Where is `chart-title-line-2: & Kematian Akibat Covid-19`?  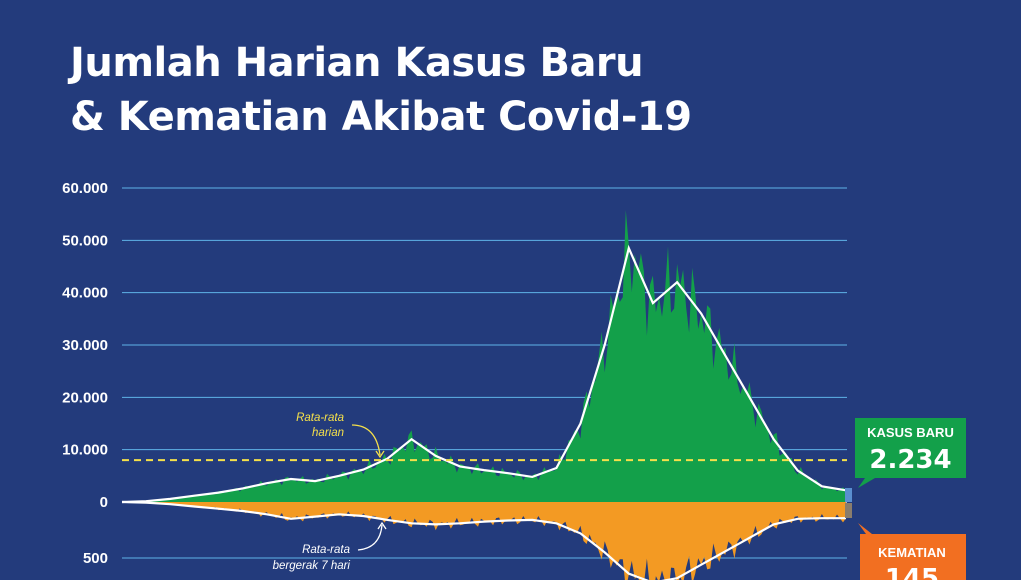 chart-title-line-2: & Kematian Akibat Covid-19 is located at coordinates (381, 117).